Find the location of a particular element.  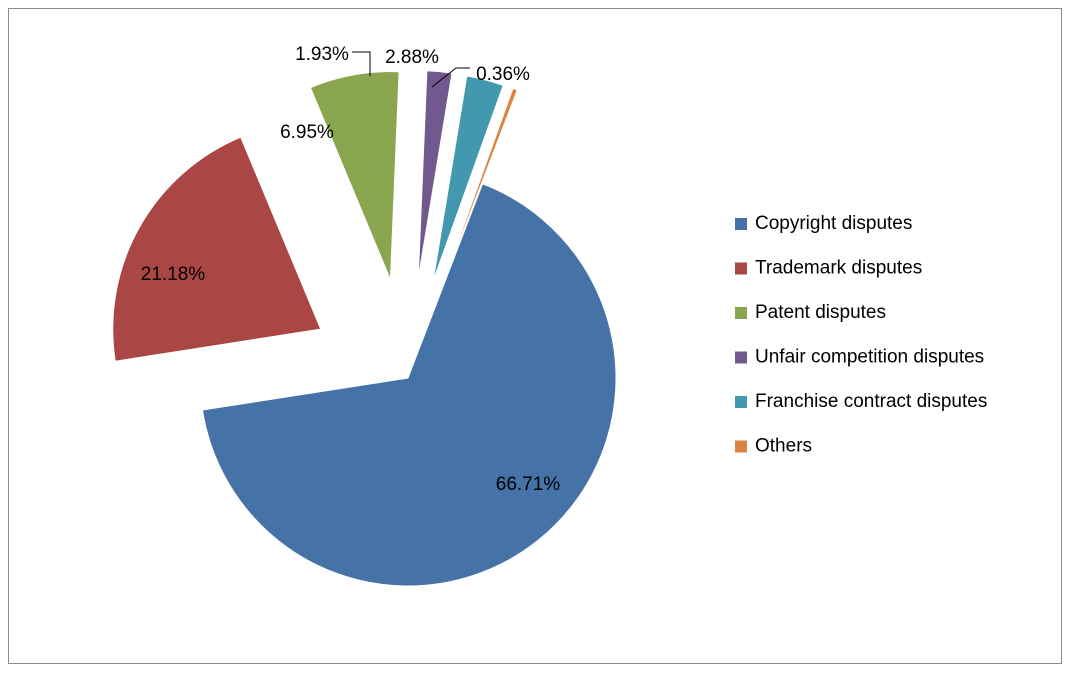

legend-label: Unfair competition disputes is located at coordinates (869, 357).